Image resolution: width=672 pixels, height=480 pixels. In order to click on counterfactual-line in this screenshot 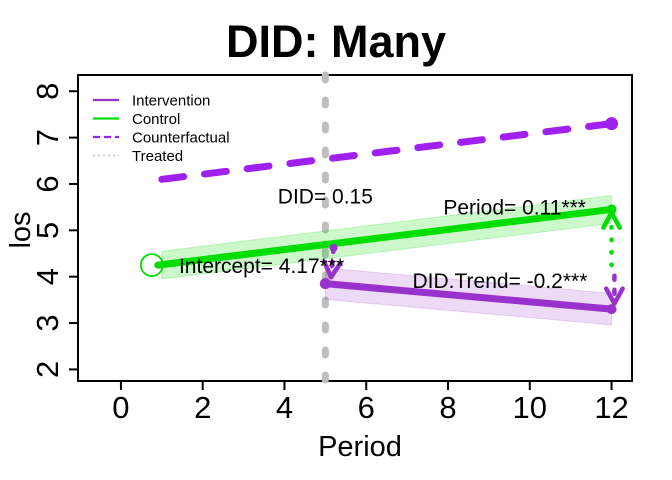, I will do `click(387, 151)`.